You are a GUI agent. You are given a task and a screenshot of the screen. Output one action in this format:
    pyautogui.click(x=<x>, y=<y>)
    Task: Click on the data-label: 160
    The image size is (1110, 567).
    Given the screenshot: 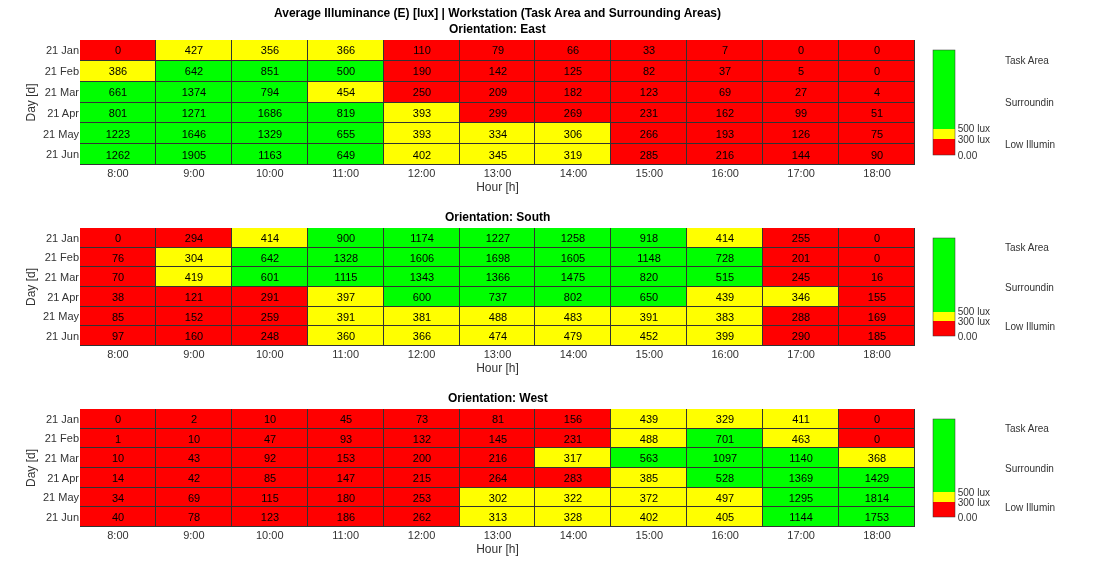 What is the action you would take?
    pyautogui.click(x=194, y=335)
    